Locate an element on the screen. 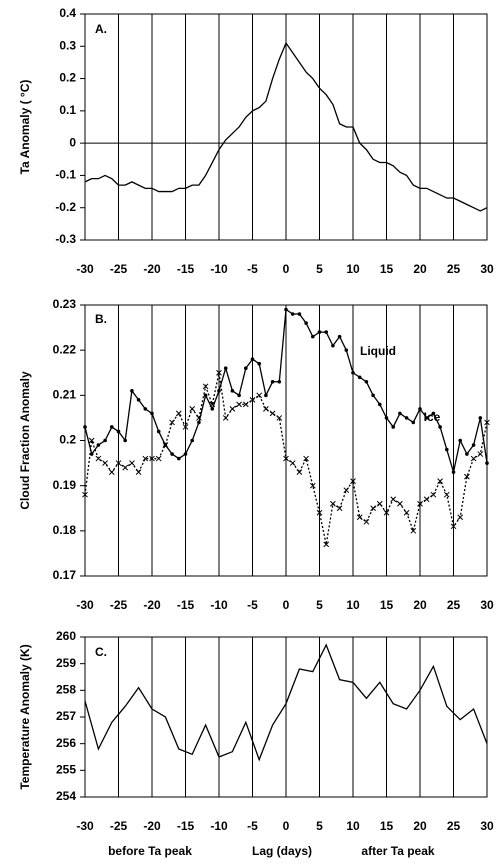 The width and height of the screenshot is (498, 863). y-tick-label: 259 is located at coordinates (66, 663).